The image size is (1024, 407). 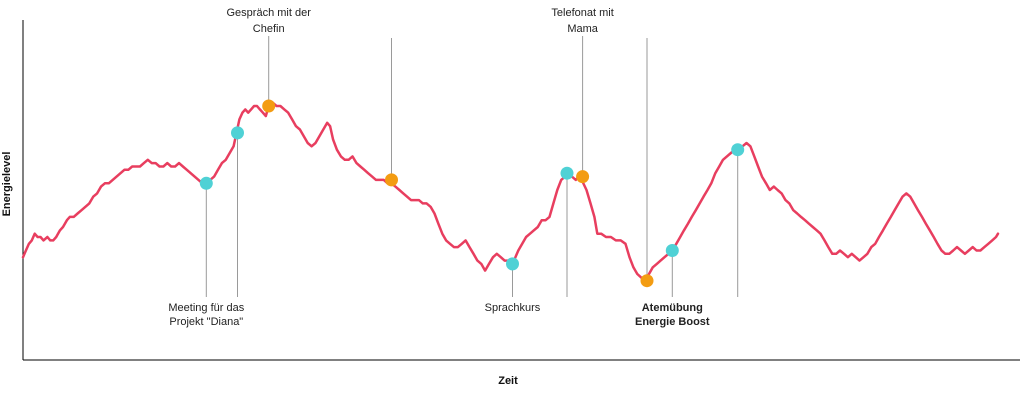 I want to click on x-axis-label: Zeit, so click(x=508, y=381).